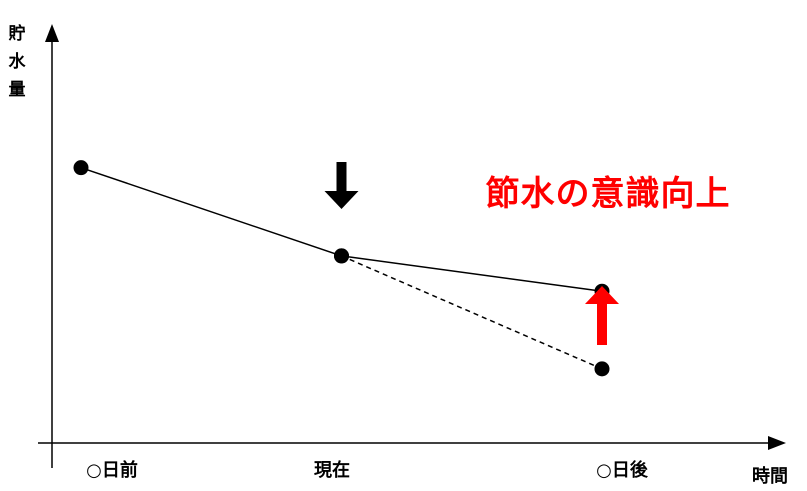 This screenshot has width=807, height=491. I want to click on annotation-text: 節水の意識向上, so click(608, 194).